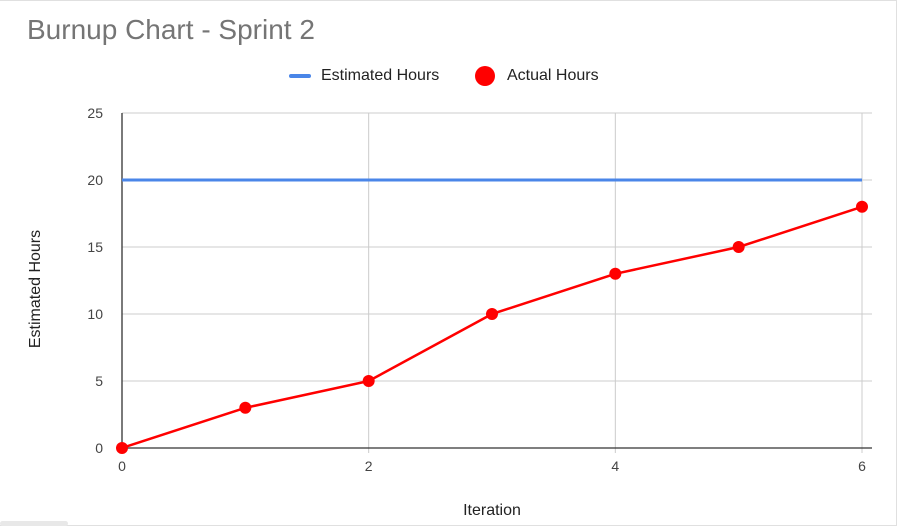 The height and width of the screenshot is (526, 898). Describe the element at coordinates (99, 448) in the screenshot. I see `y-tick-label-0: 0` at that location.